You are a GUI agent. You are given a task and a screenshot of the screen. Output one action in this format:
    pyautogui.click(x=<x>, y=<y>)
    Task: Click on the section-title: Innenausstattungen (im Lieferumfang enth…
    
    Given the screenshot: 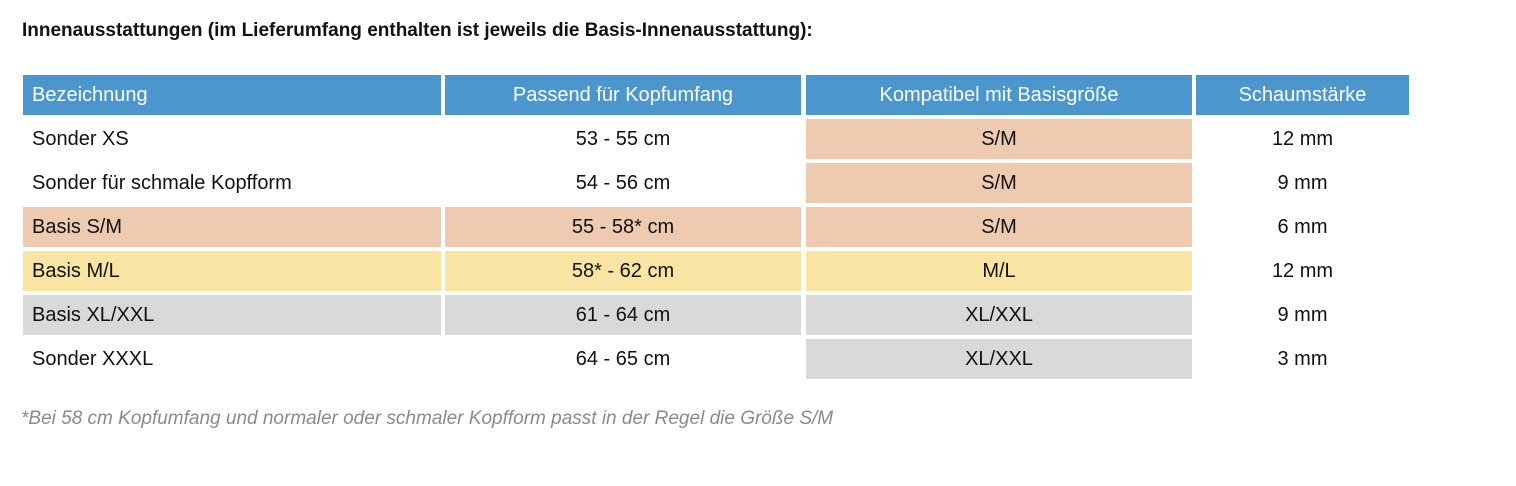 What is the action you would take?
    pyautogui.click(x=417, y=30)
    